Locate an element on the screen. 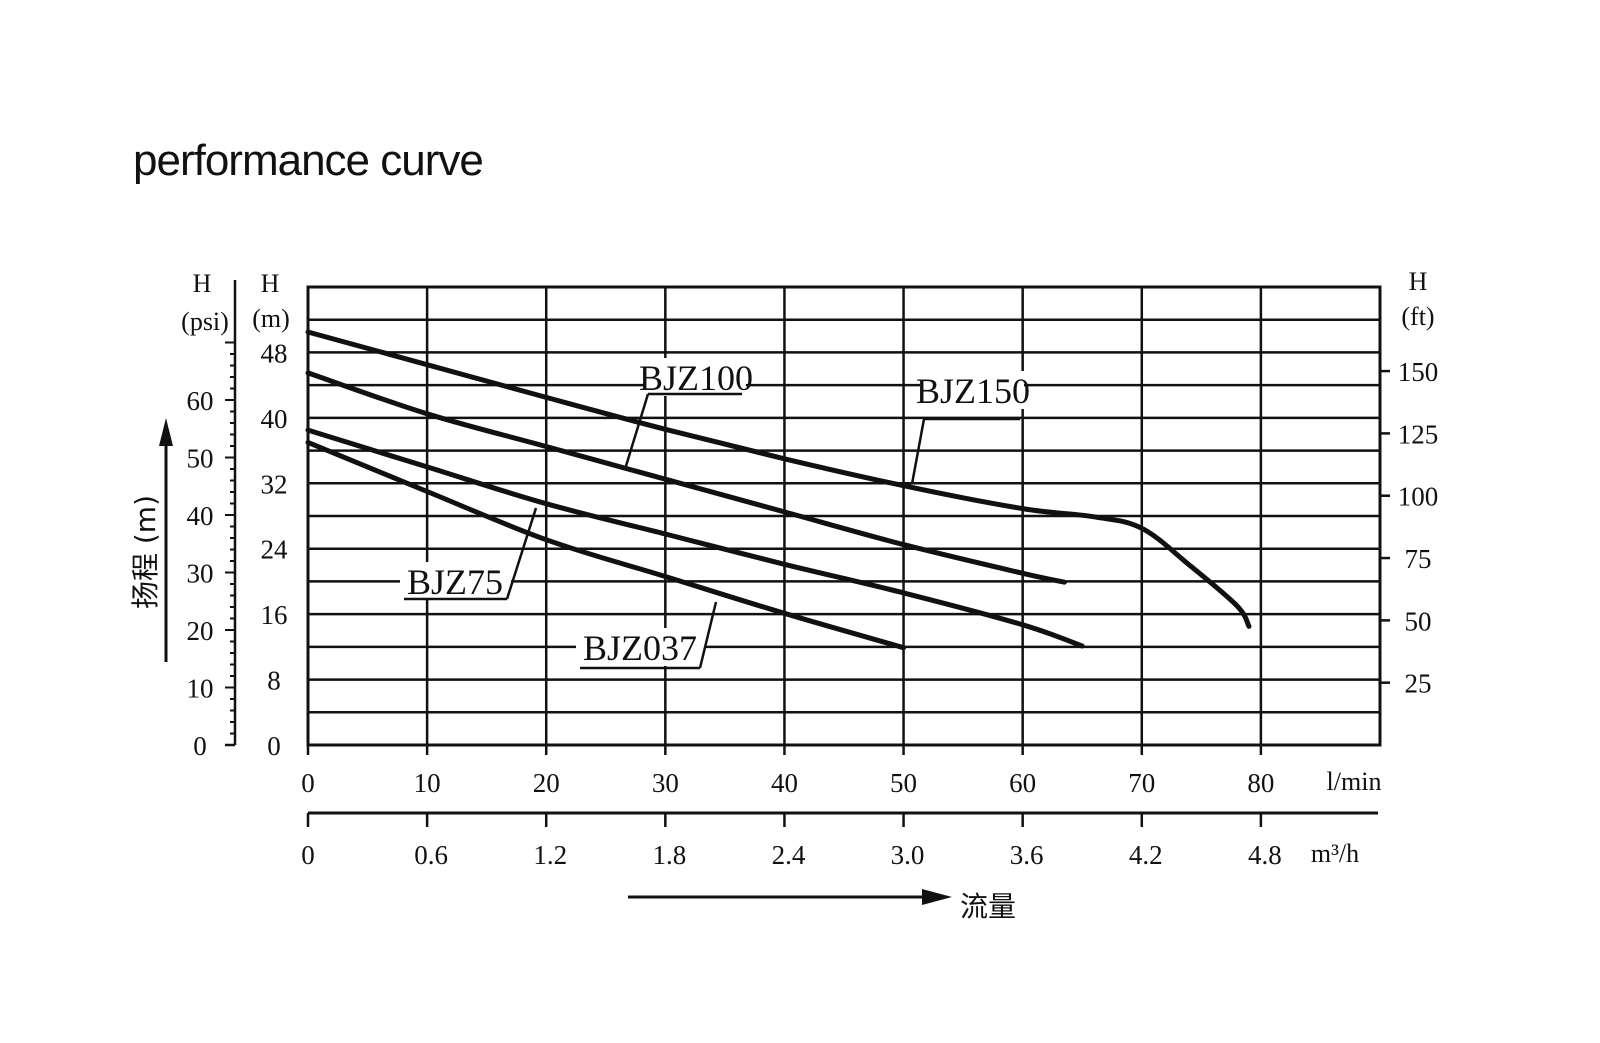 Image resolution: width=1600 pixels, height=1043 pixels. y-psi-tick-label: 0 is located at coordinates (200, 746).